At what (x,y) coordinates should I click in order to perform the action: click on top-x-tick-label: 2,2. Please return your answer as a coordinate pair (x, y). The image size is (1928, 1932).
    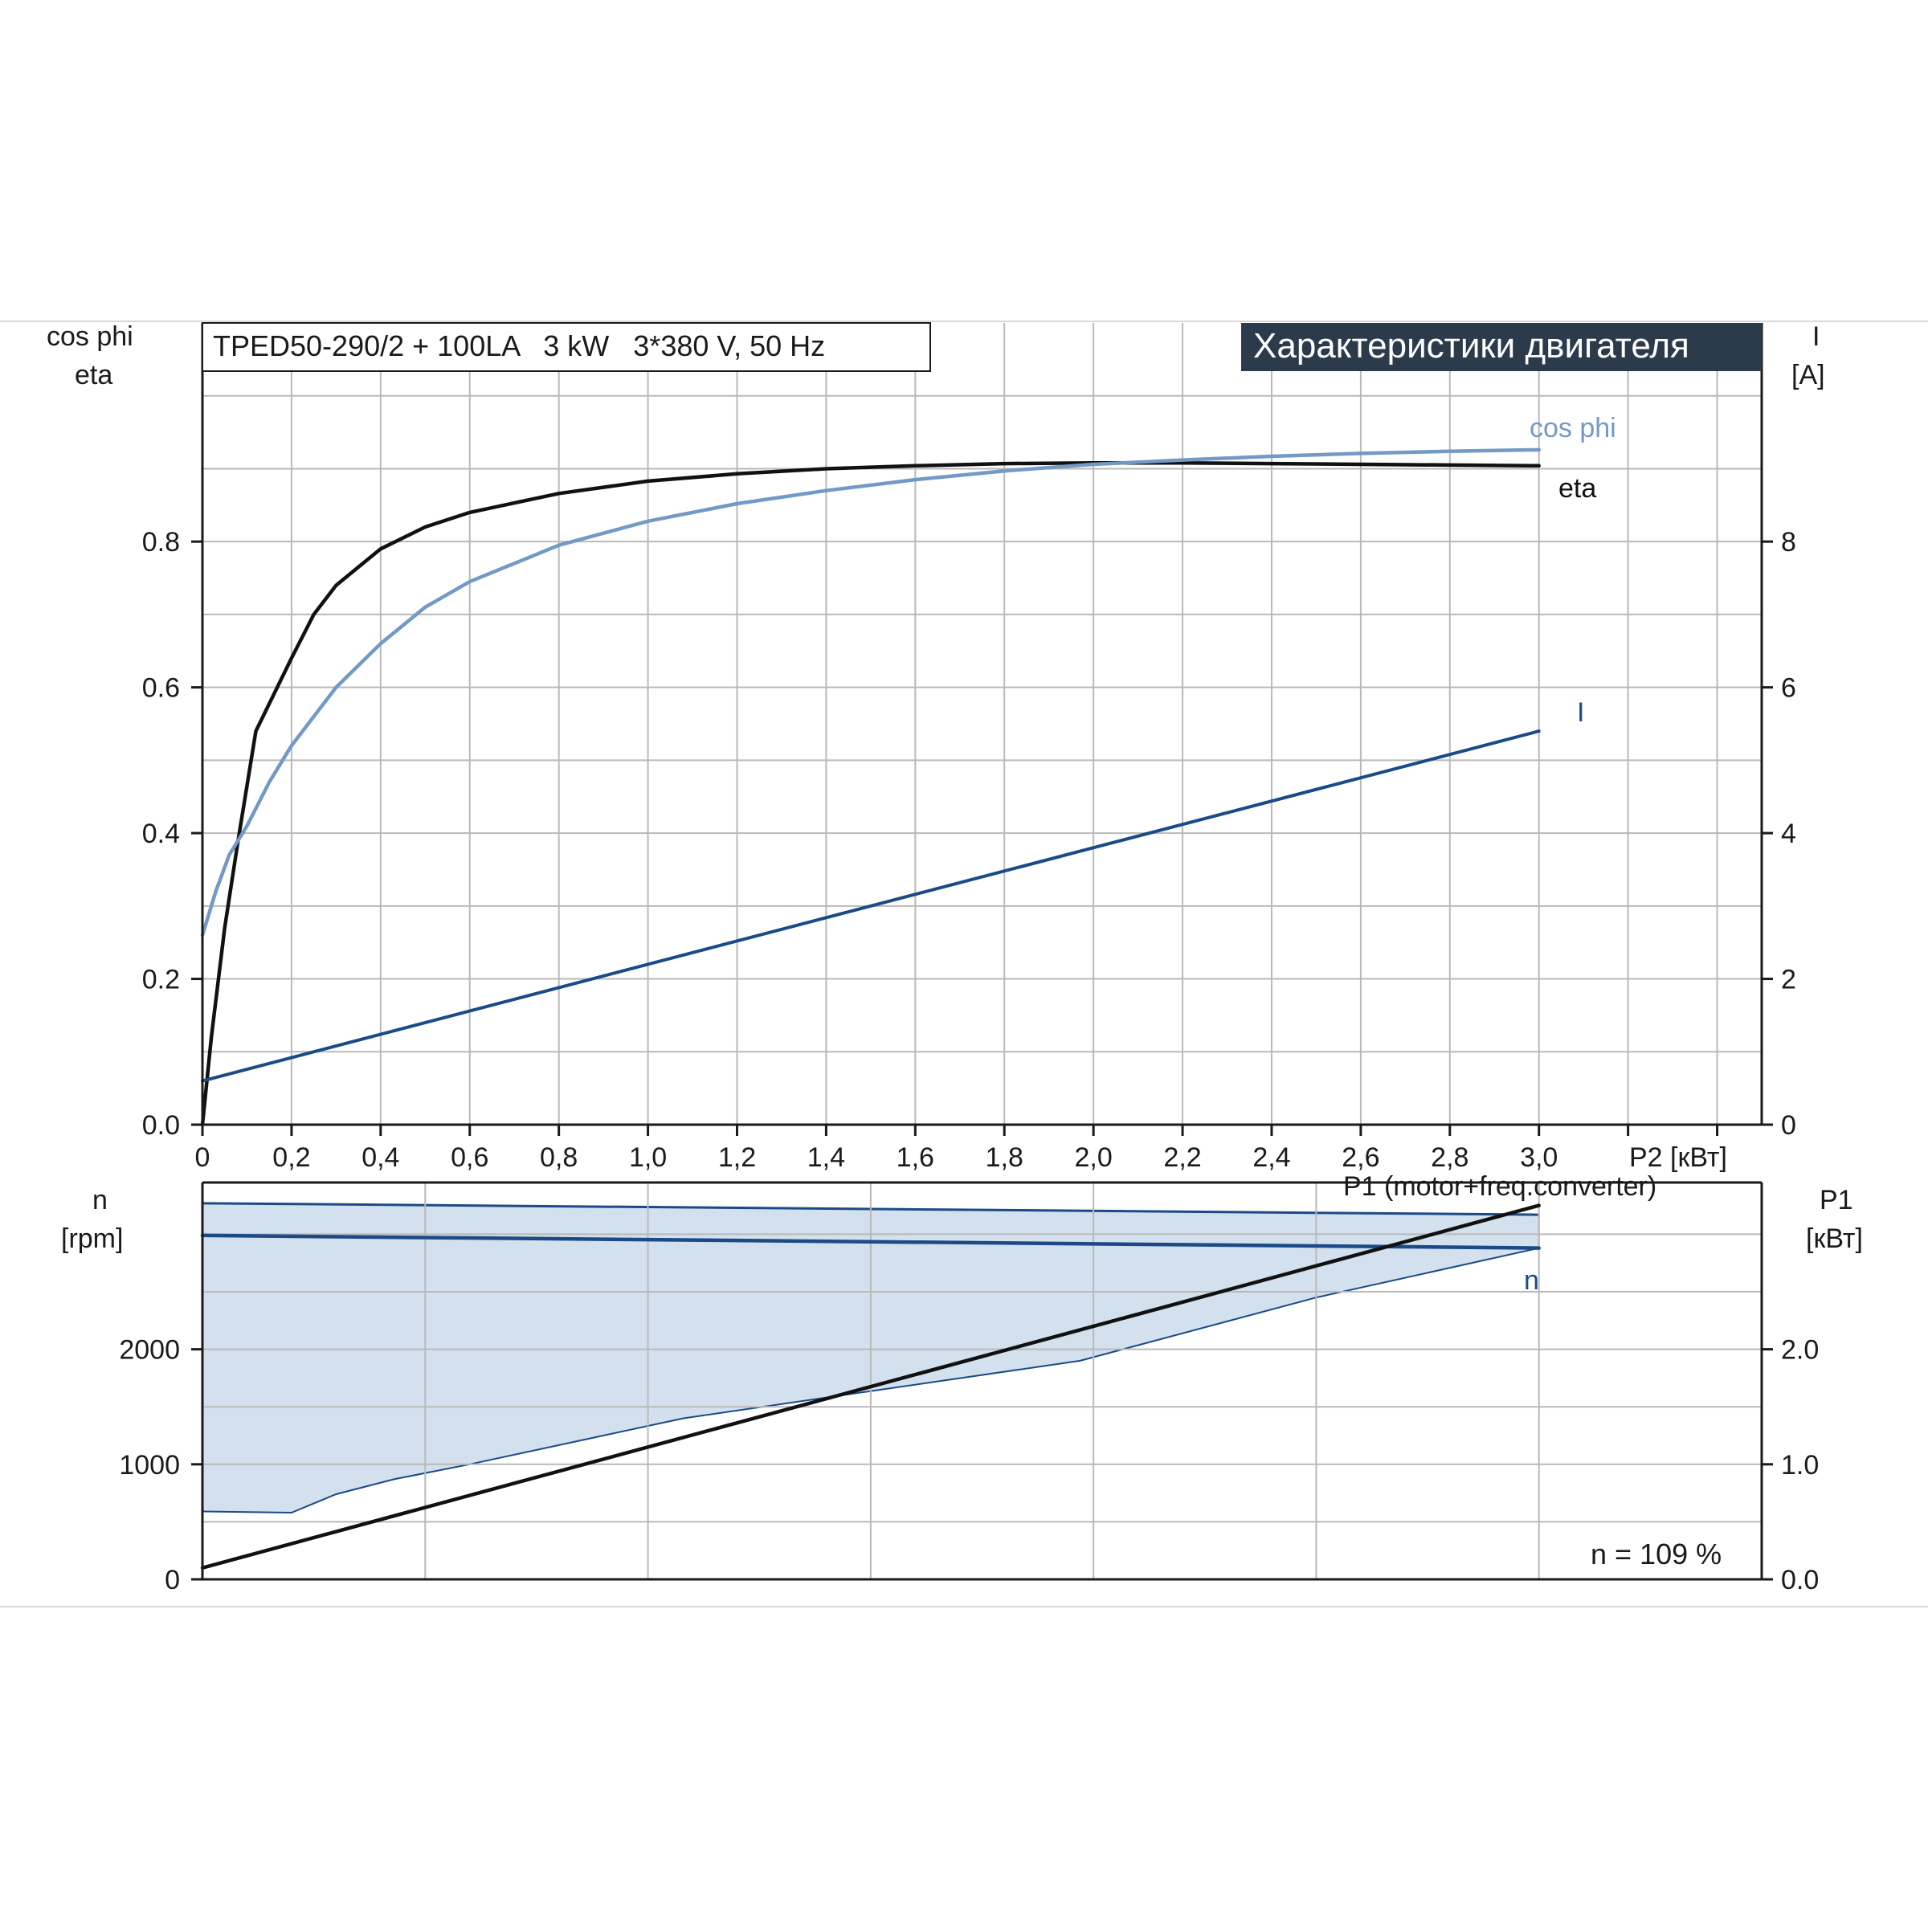
    Looking at the image, I should click on (1182, 1157).